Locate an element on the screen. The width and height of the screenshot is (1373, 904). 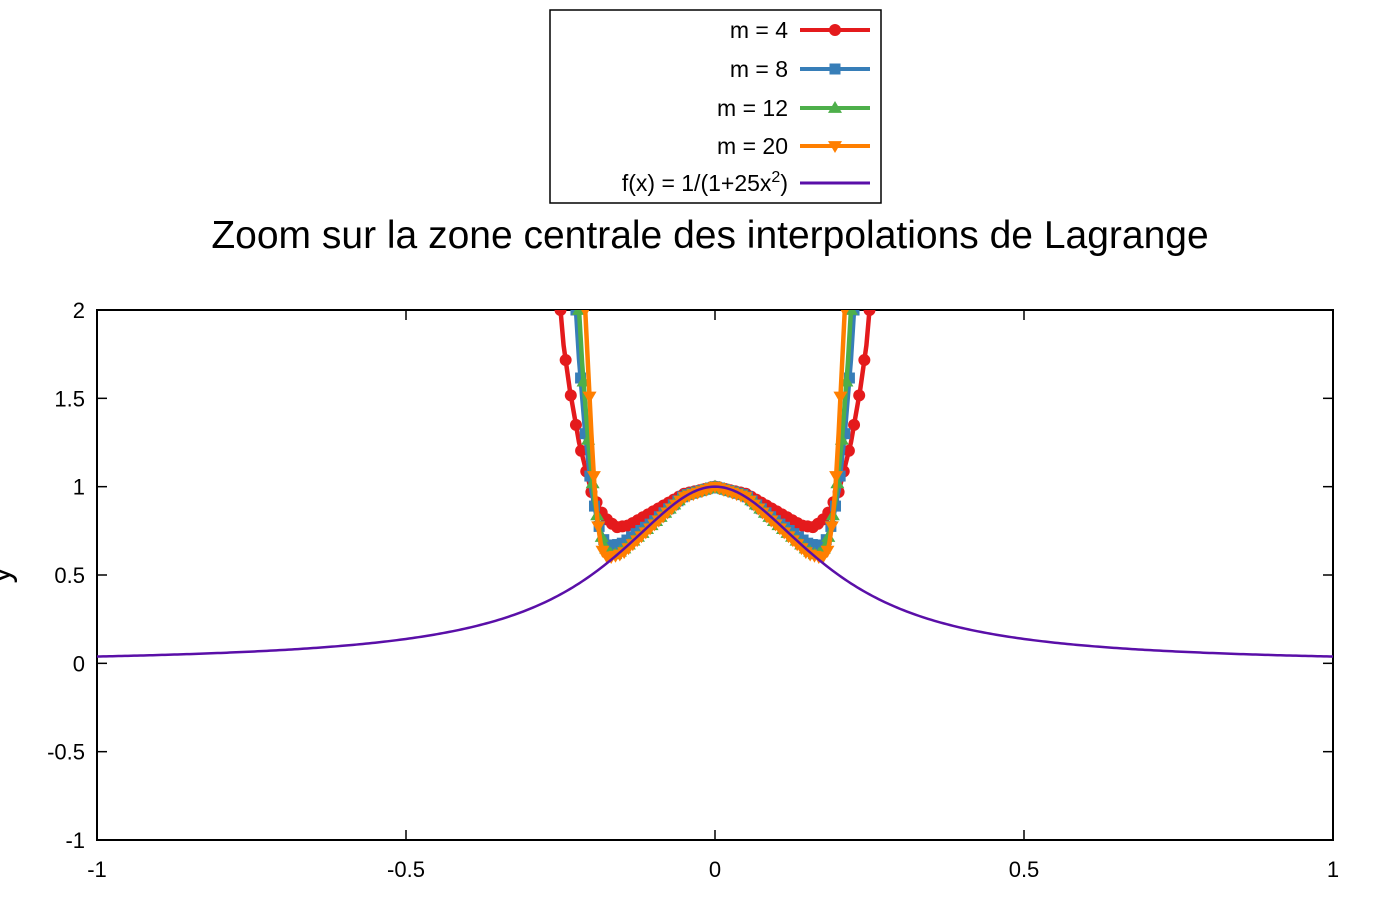
x-tick-label: 0 is located at coordinates (715, 869).